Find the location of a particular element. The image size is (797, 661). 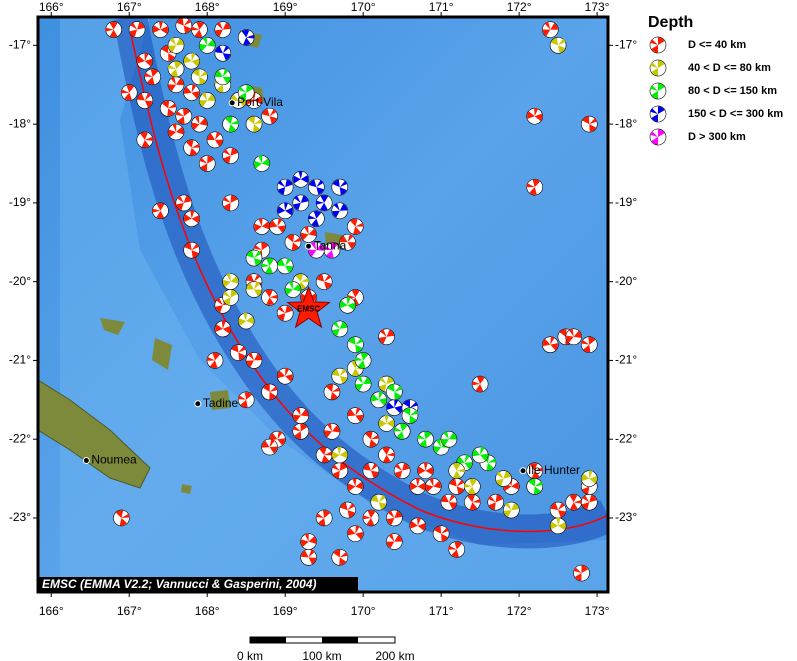

scale-bar: 0 km 100 km 200 km is located at coordinates (326, 648).